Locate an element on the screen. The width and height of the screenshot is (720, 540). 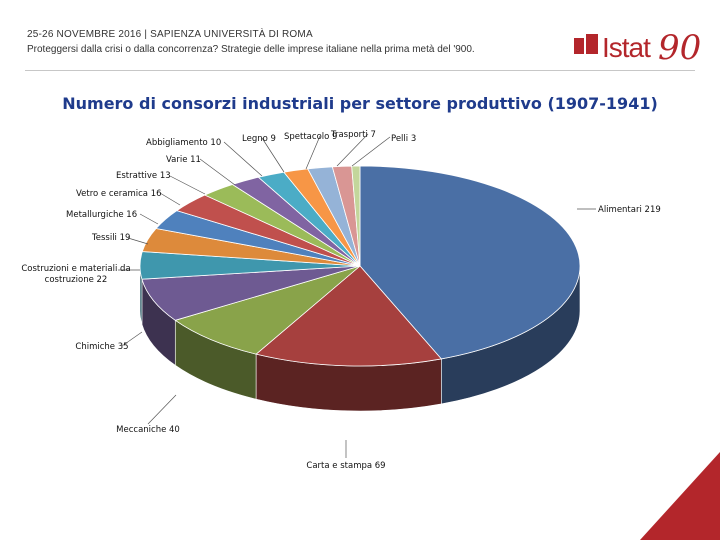
leader-estrattive is located at coordinates (187, 185).